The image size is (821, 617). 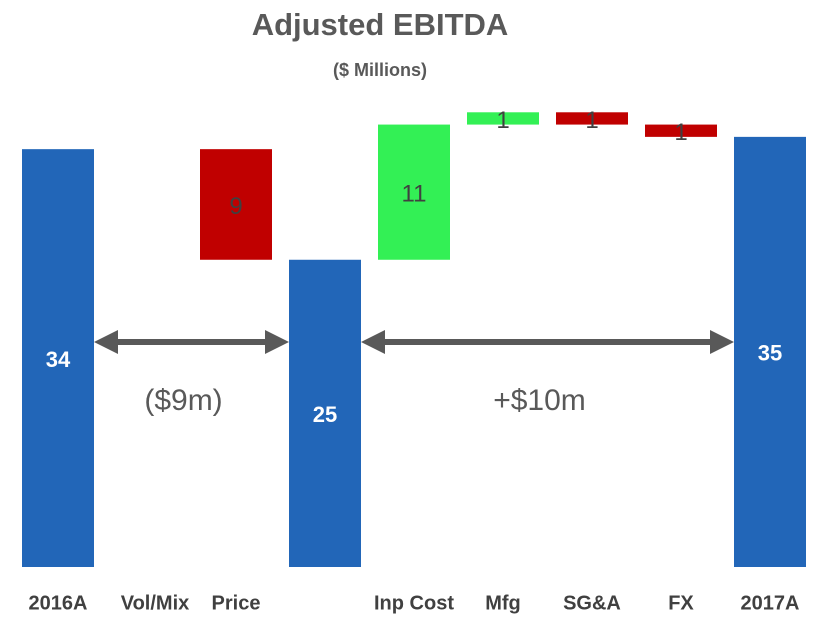 What do you see at coordinates (770, 603) in the screenshot?
I see `x-tick-label: 2017A` at bounding box center [770, 603].